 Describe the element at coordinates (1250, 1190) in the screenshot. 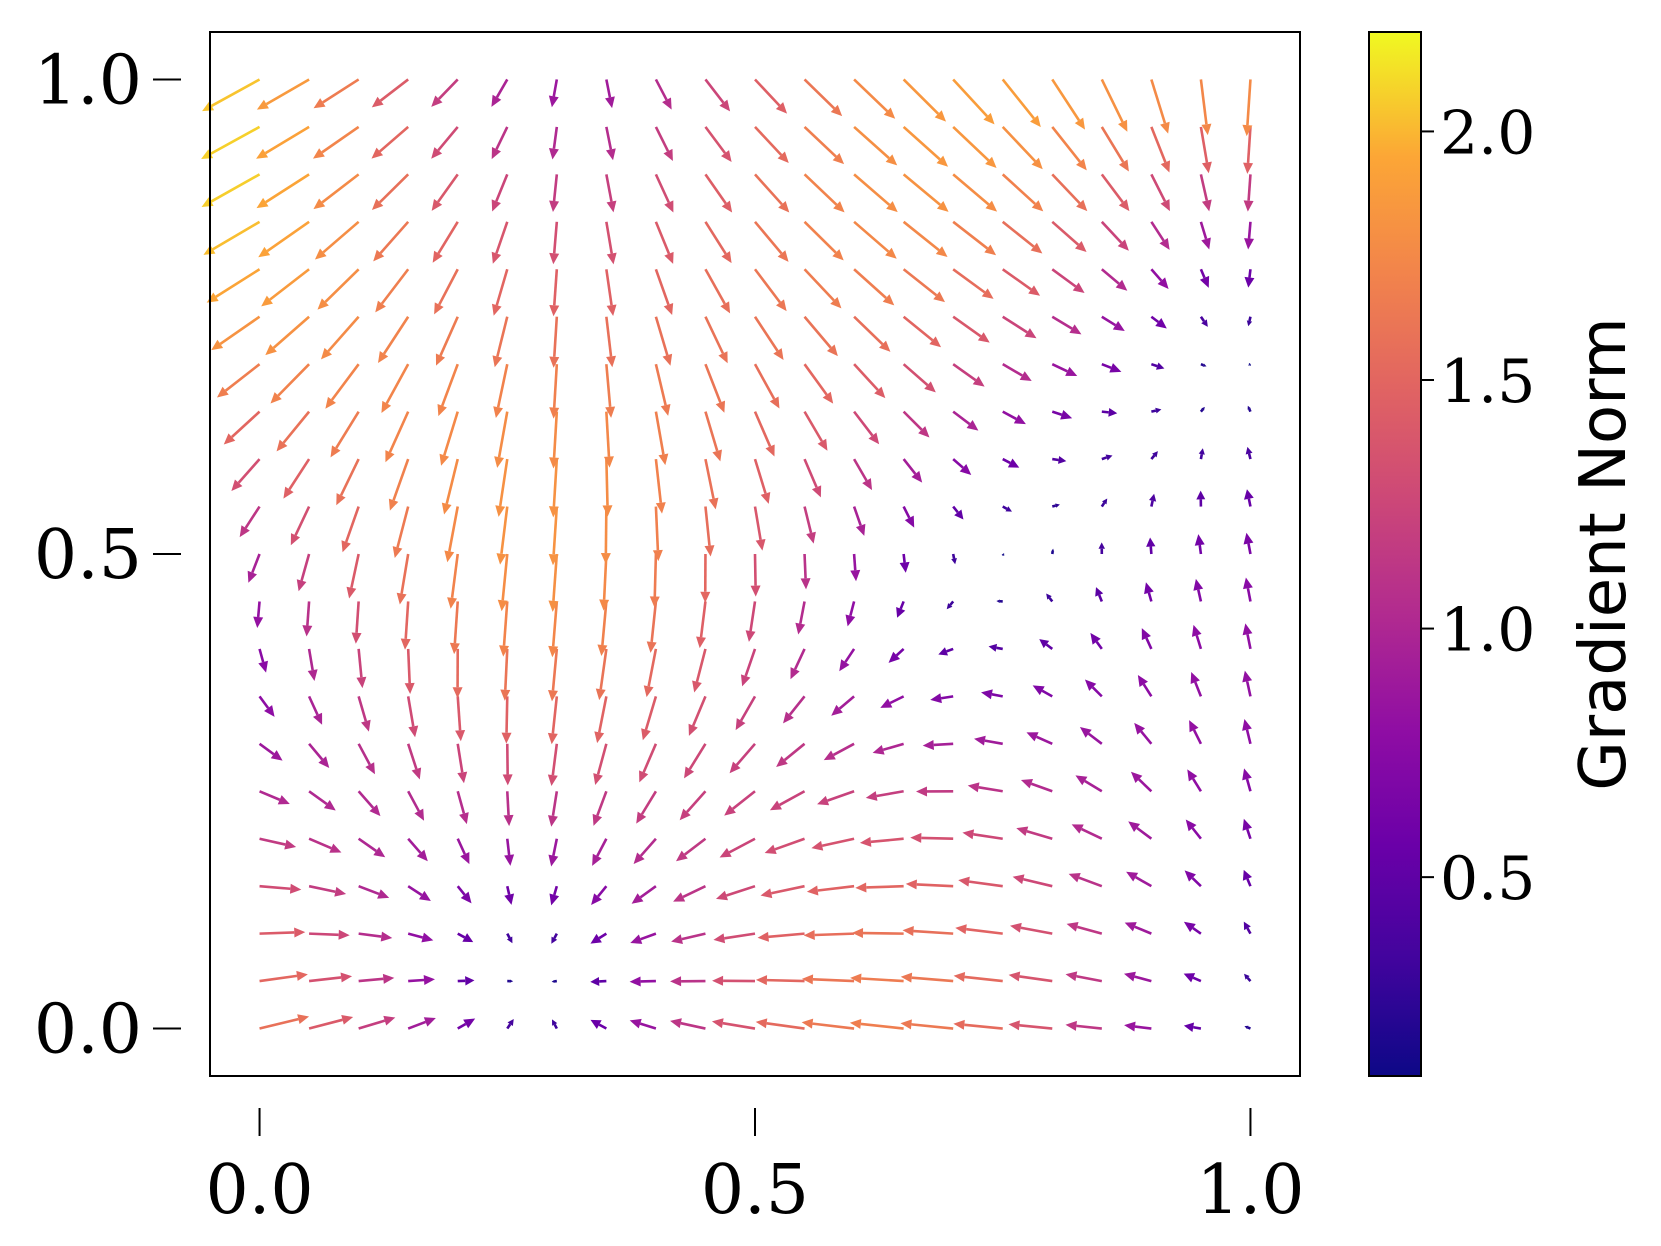

I see `x-tick-label: 1.0` at that location.